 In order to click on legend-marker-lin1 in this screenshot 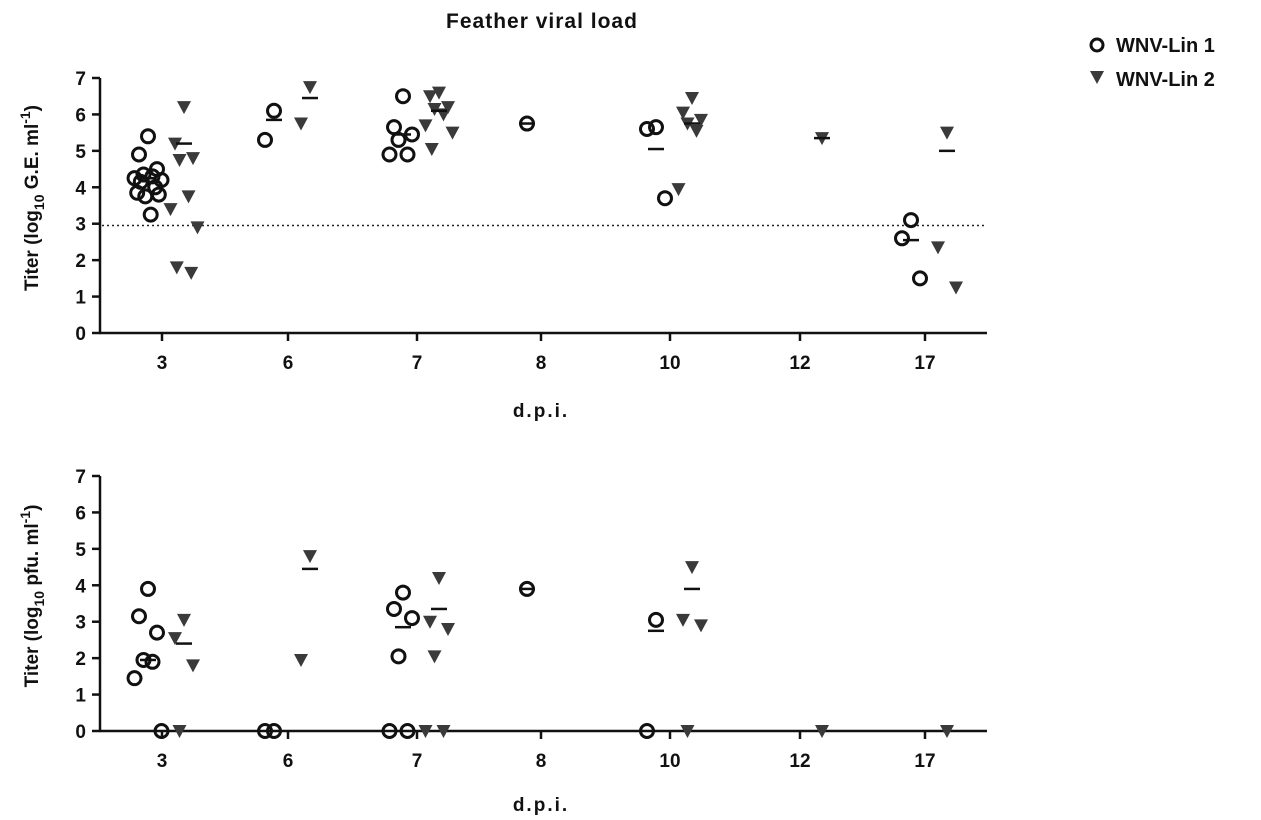, I will do `click(1097, 45)`.